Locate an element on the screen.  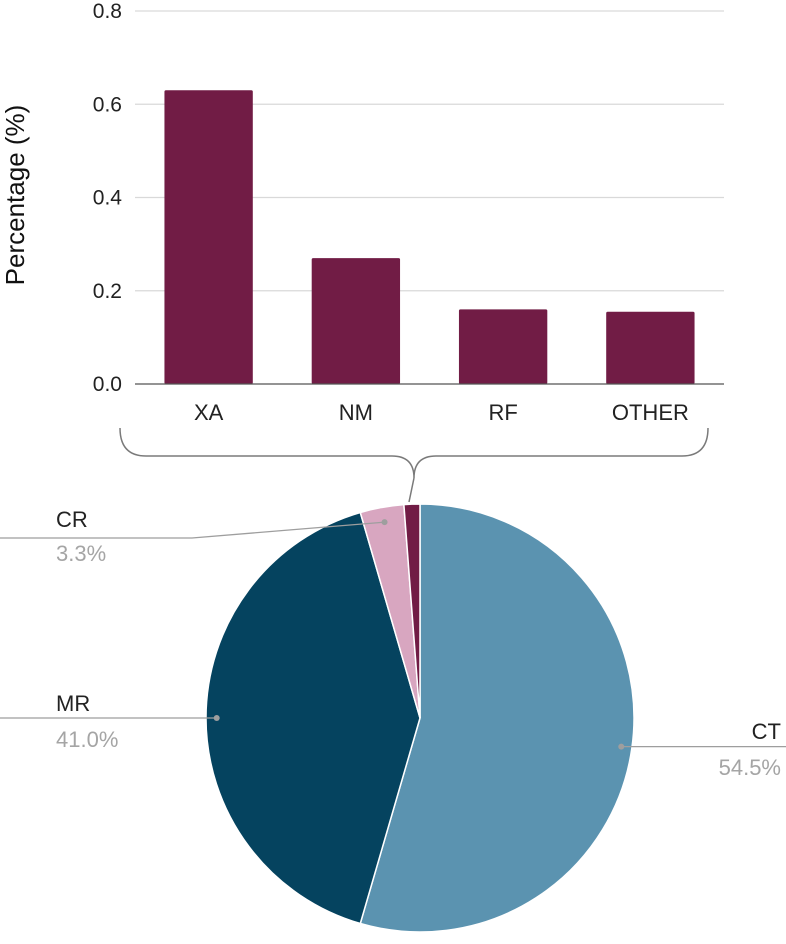
bar-x-tick-labels: XA NM RF OTHER is located at coordinates (441, 412).